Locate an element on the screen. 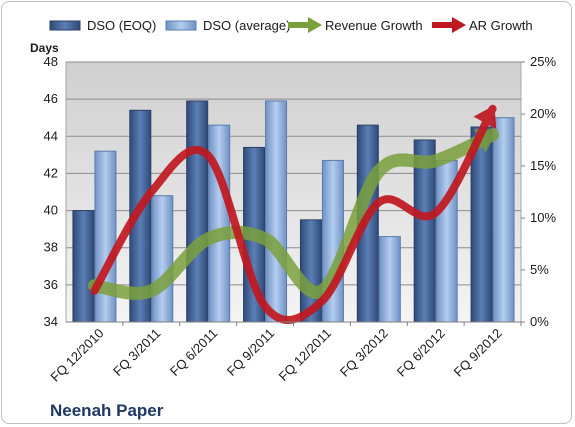 The height and width of the screenshot is (427, 575). ar-growth-arrowhead is located at coordinates (485, 117).